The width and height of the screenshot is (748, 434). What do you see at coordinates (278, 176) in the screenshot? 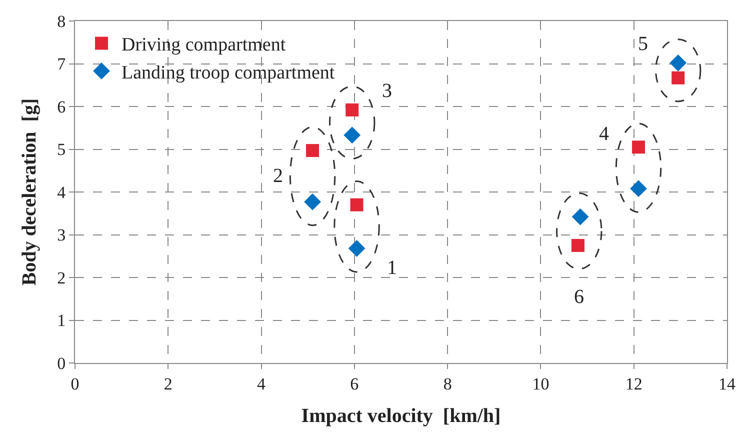
I see `annotation: 2` at bounding box center [278, 176].